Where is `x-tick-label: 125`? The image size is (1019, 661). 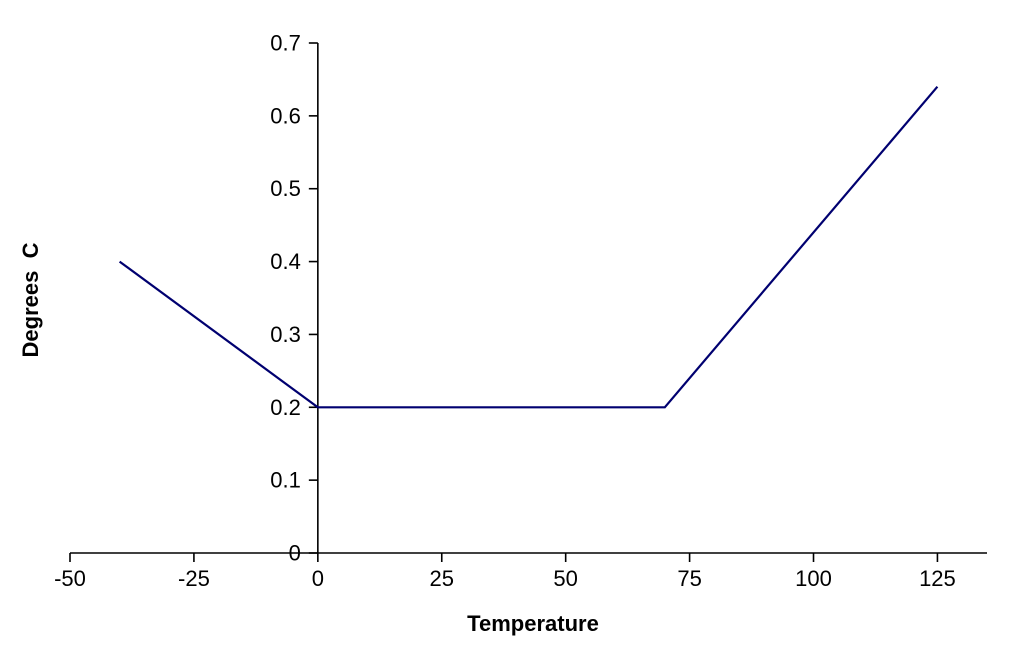 x-tick-label: 125 is located at coordinates (937, 578).